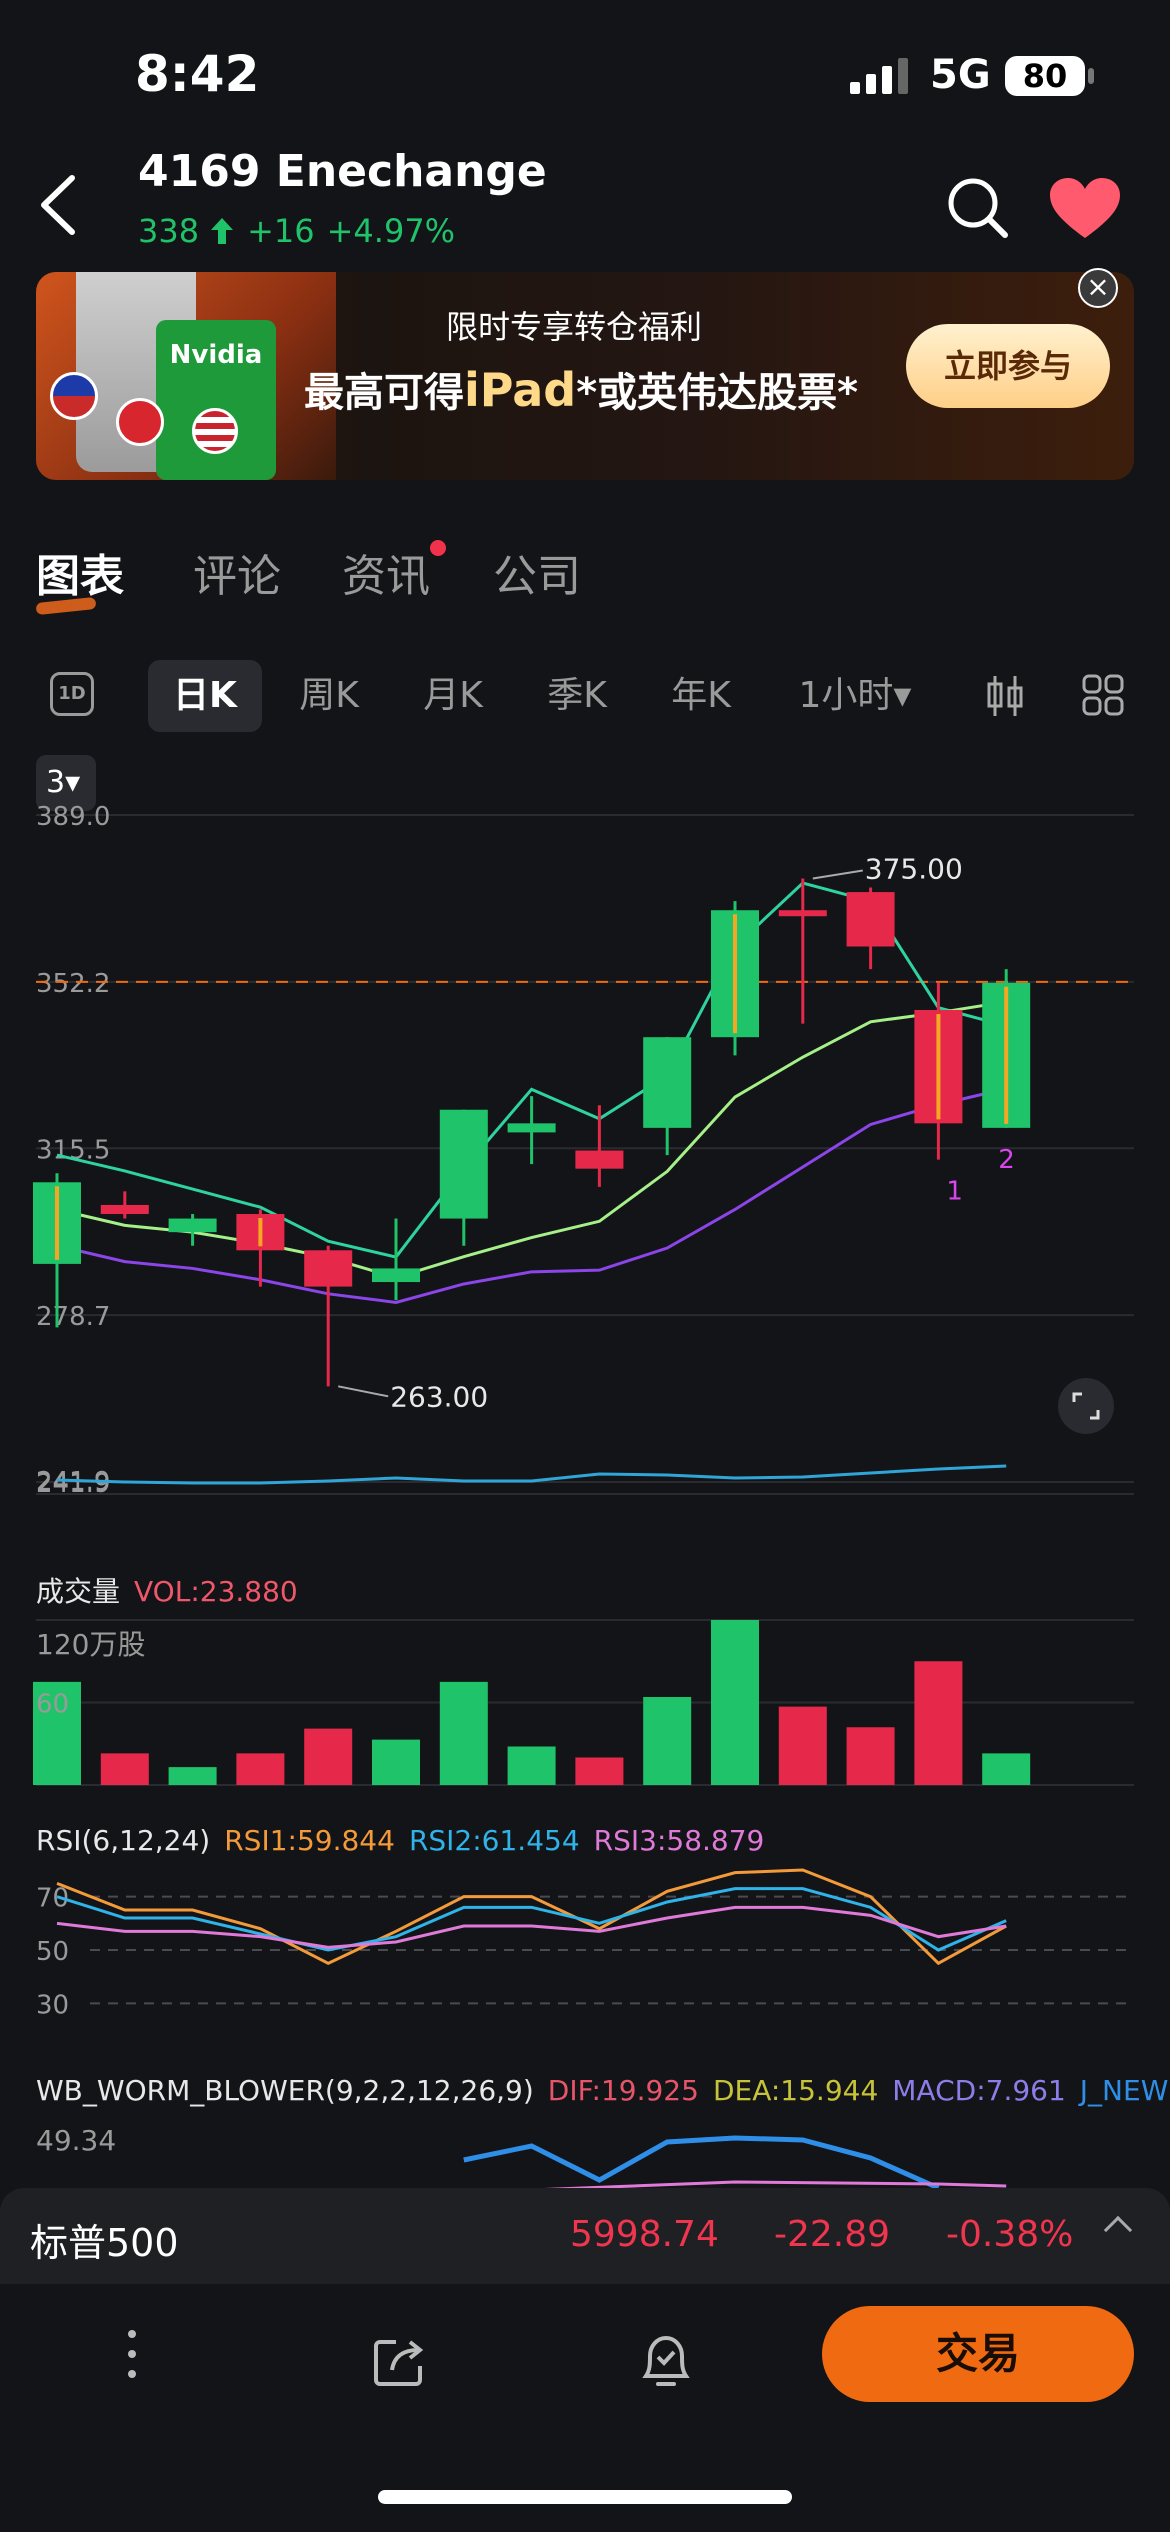  I want to click on banner-close-button: ×, so click(1098, 288).